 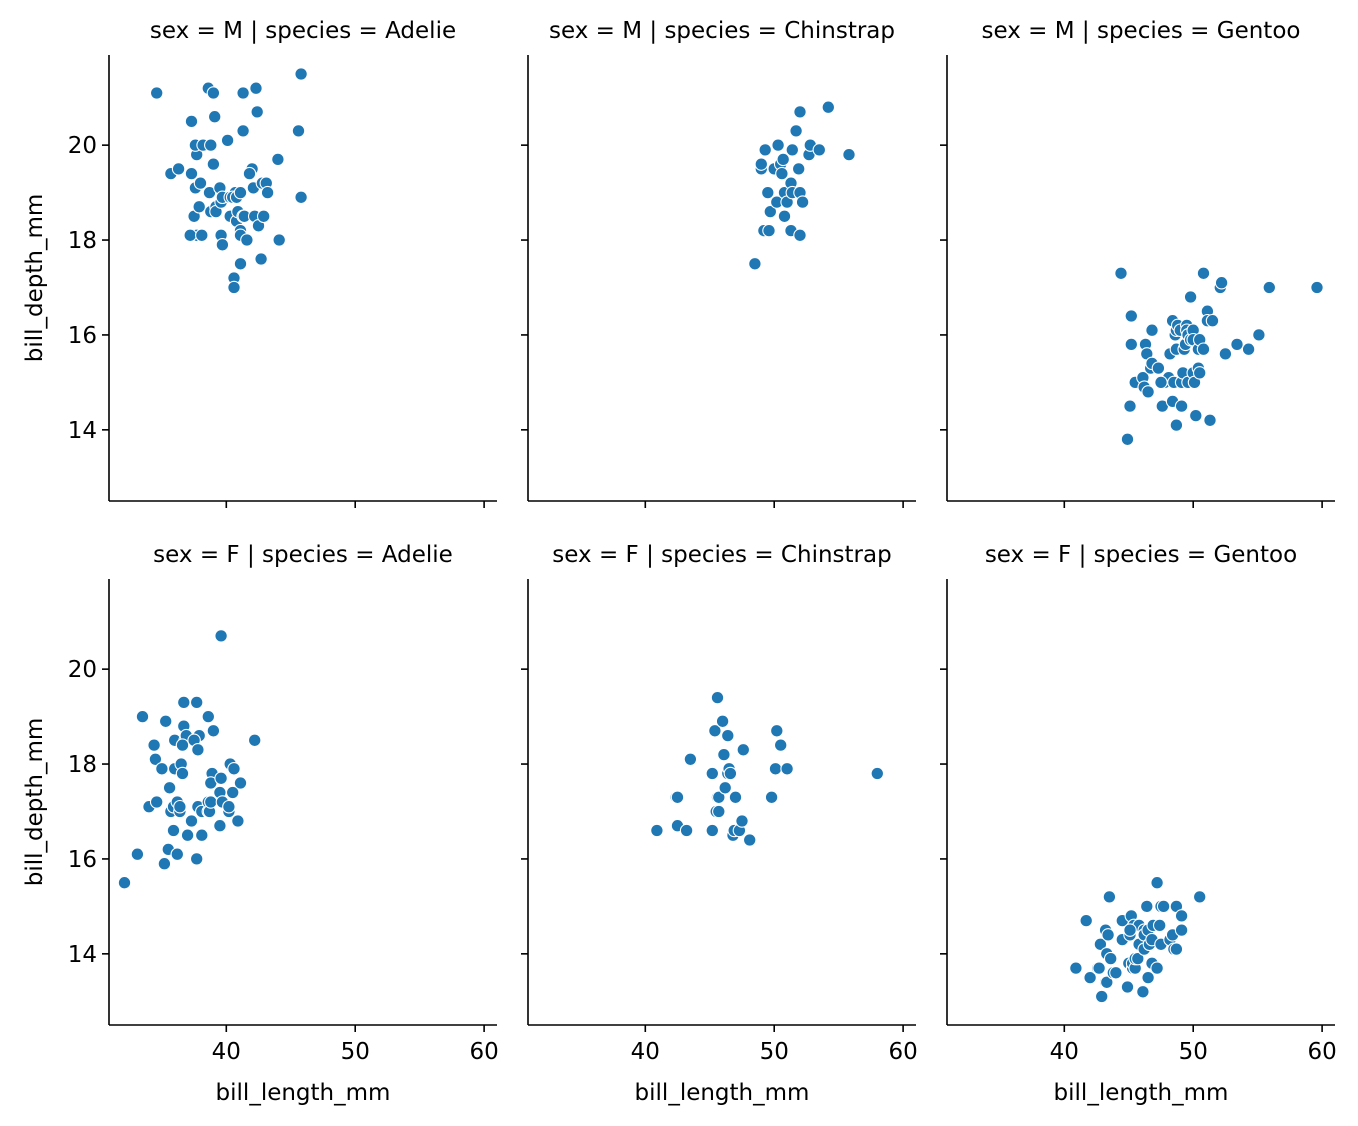 I want to click on y-tick-label: 18, so click(x=82, y=765).